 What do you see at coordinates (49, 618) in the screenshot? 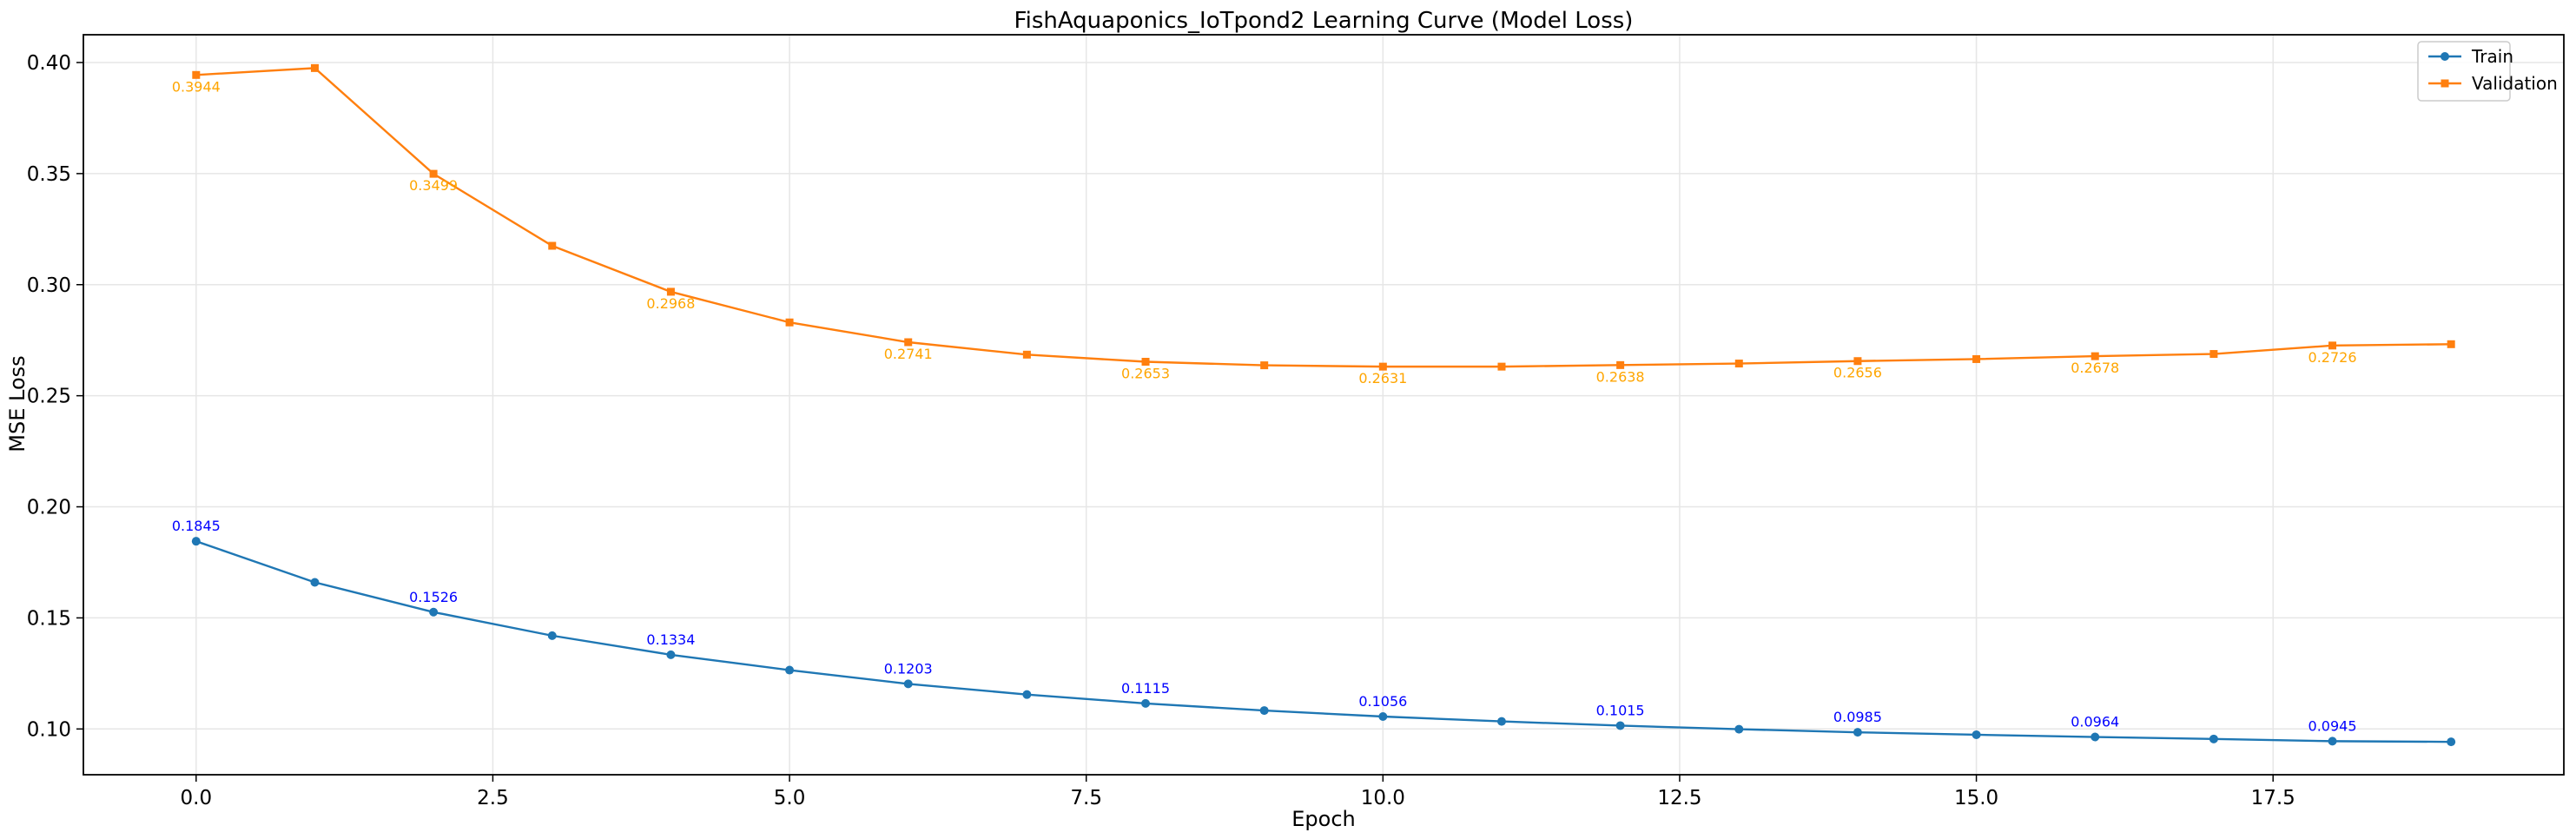
I see `y-tick-label: 0.15` at bounding box center [49, 618].